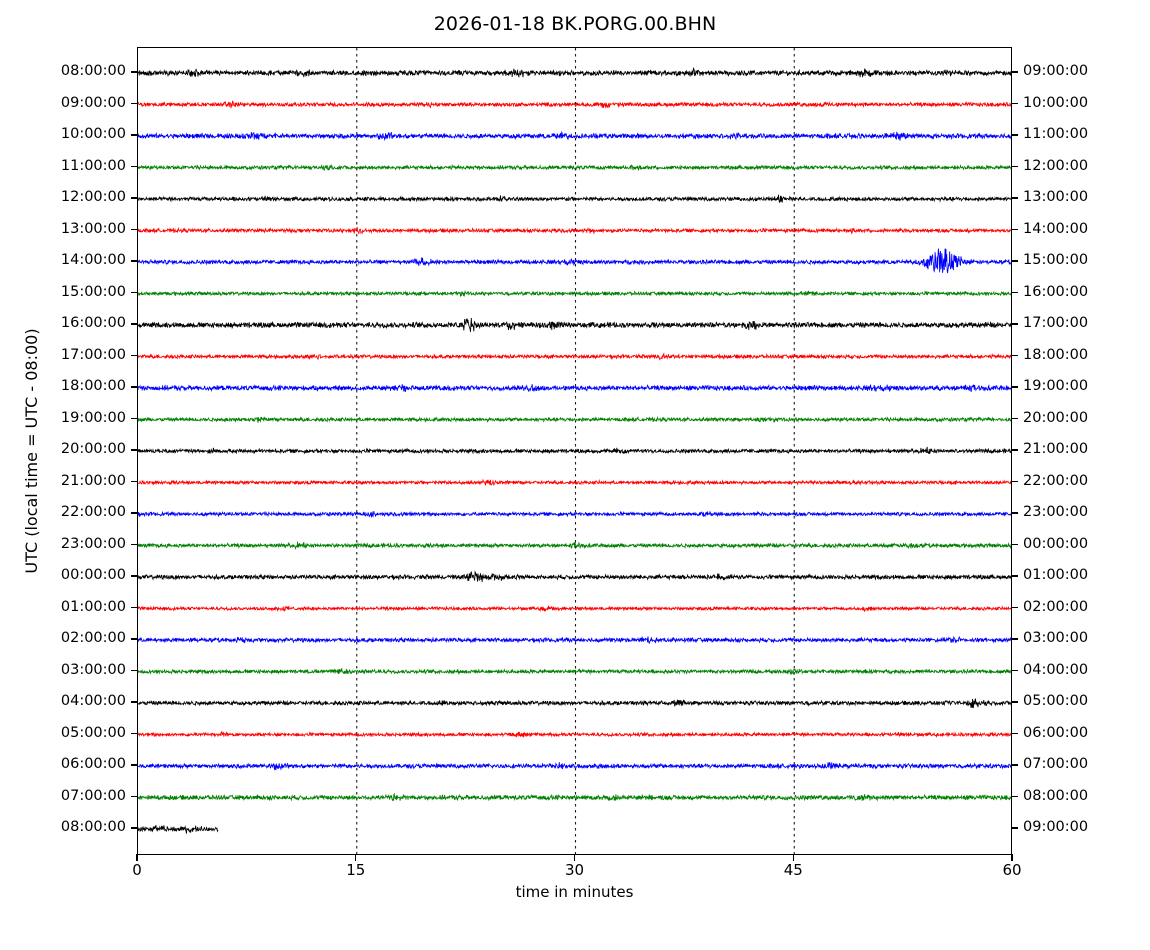 The width and height of the screenshot is (1150, 950). What do you see at coordinates (1056, 228) in the screenshot?
I see `y-tick-label-right: 14:00:00` at bounding box center [1056, 228].